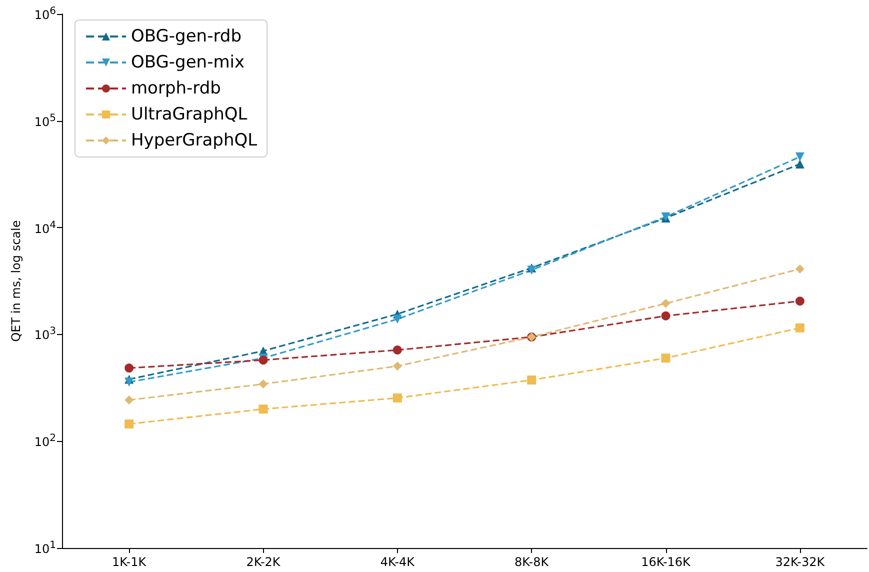 The height and width of the screenshot is (572, 869). What do you see at coordinates (45, 334) in the screenshot?
I see `y-tick-label: 10$^{3}$` at bounding box center [45, 334].